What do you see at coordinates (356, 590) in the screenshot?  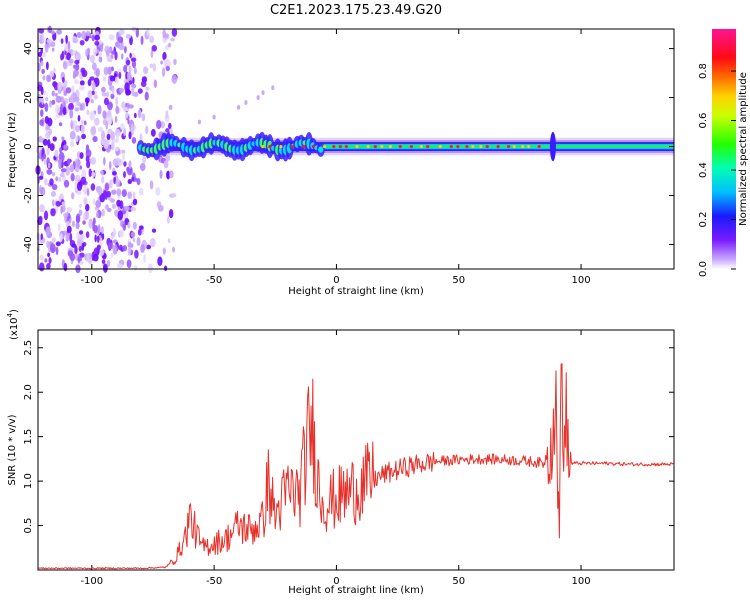 I see `snr-x-label: Height of straight line (km)` at bounding box center [356, 590].